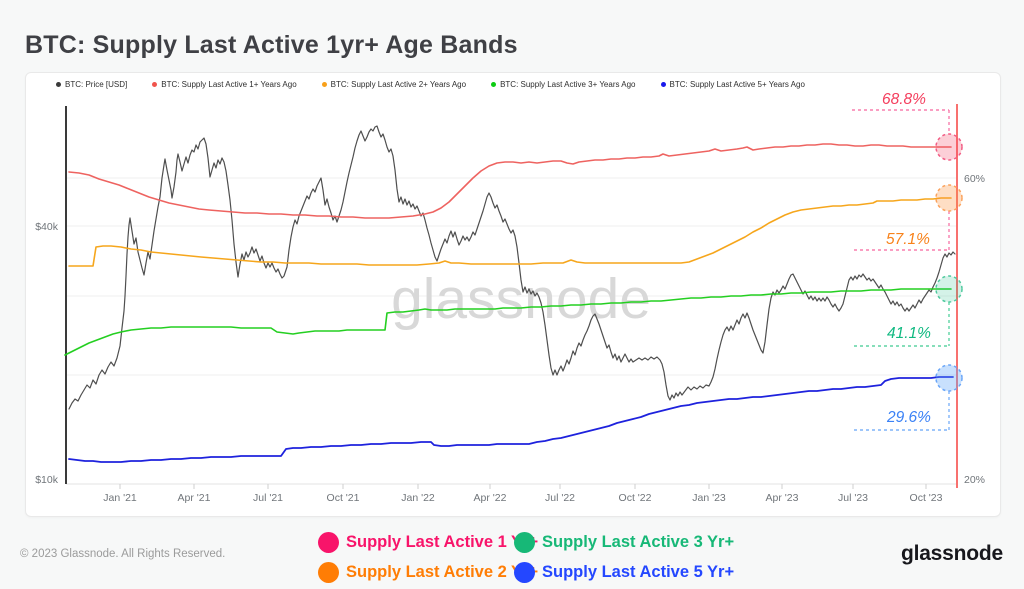 The width and height of the screenshot is (1024, 589). I want to click on legend-label: Supply Last Active 5 Yr+, so click(638, 571).